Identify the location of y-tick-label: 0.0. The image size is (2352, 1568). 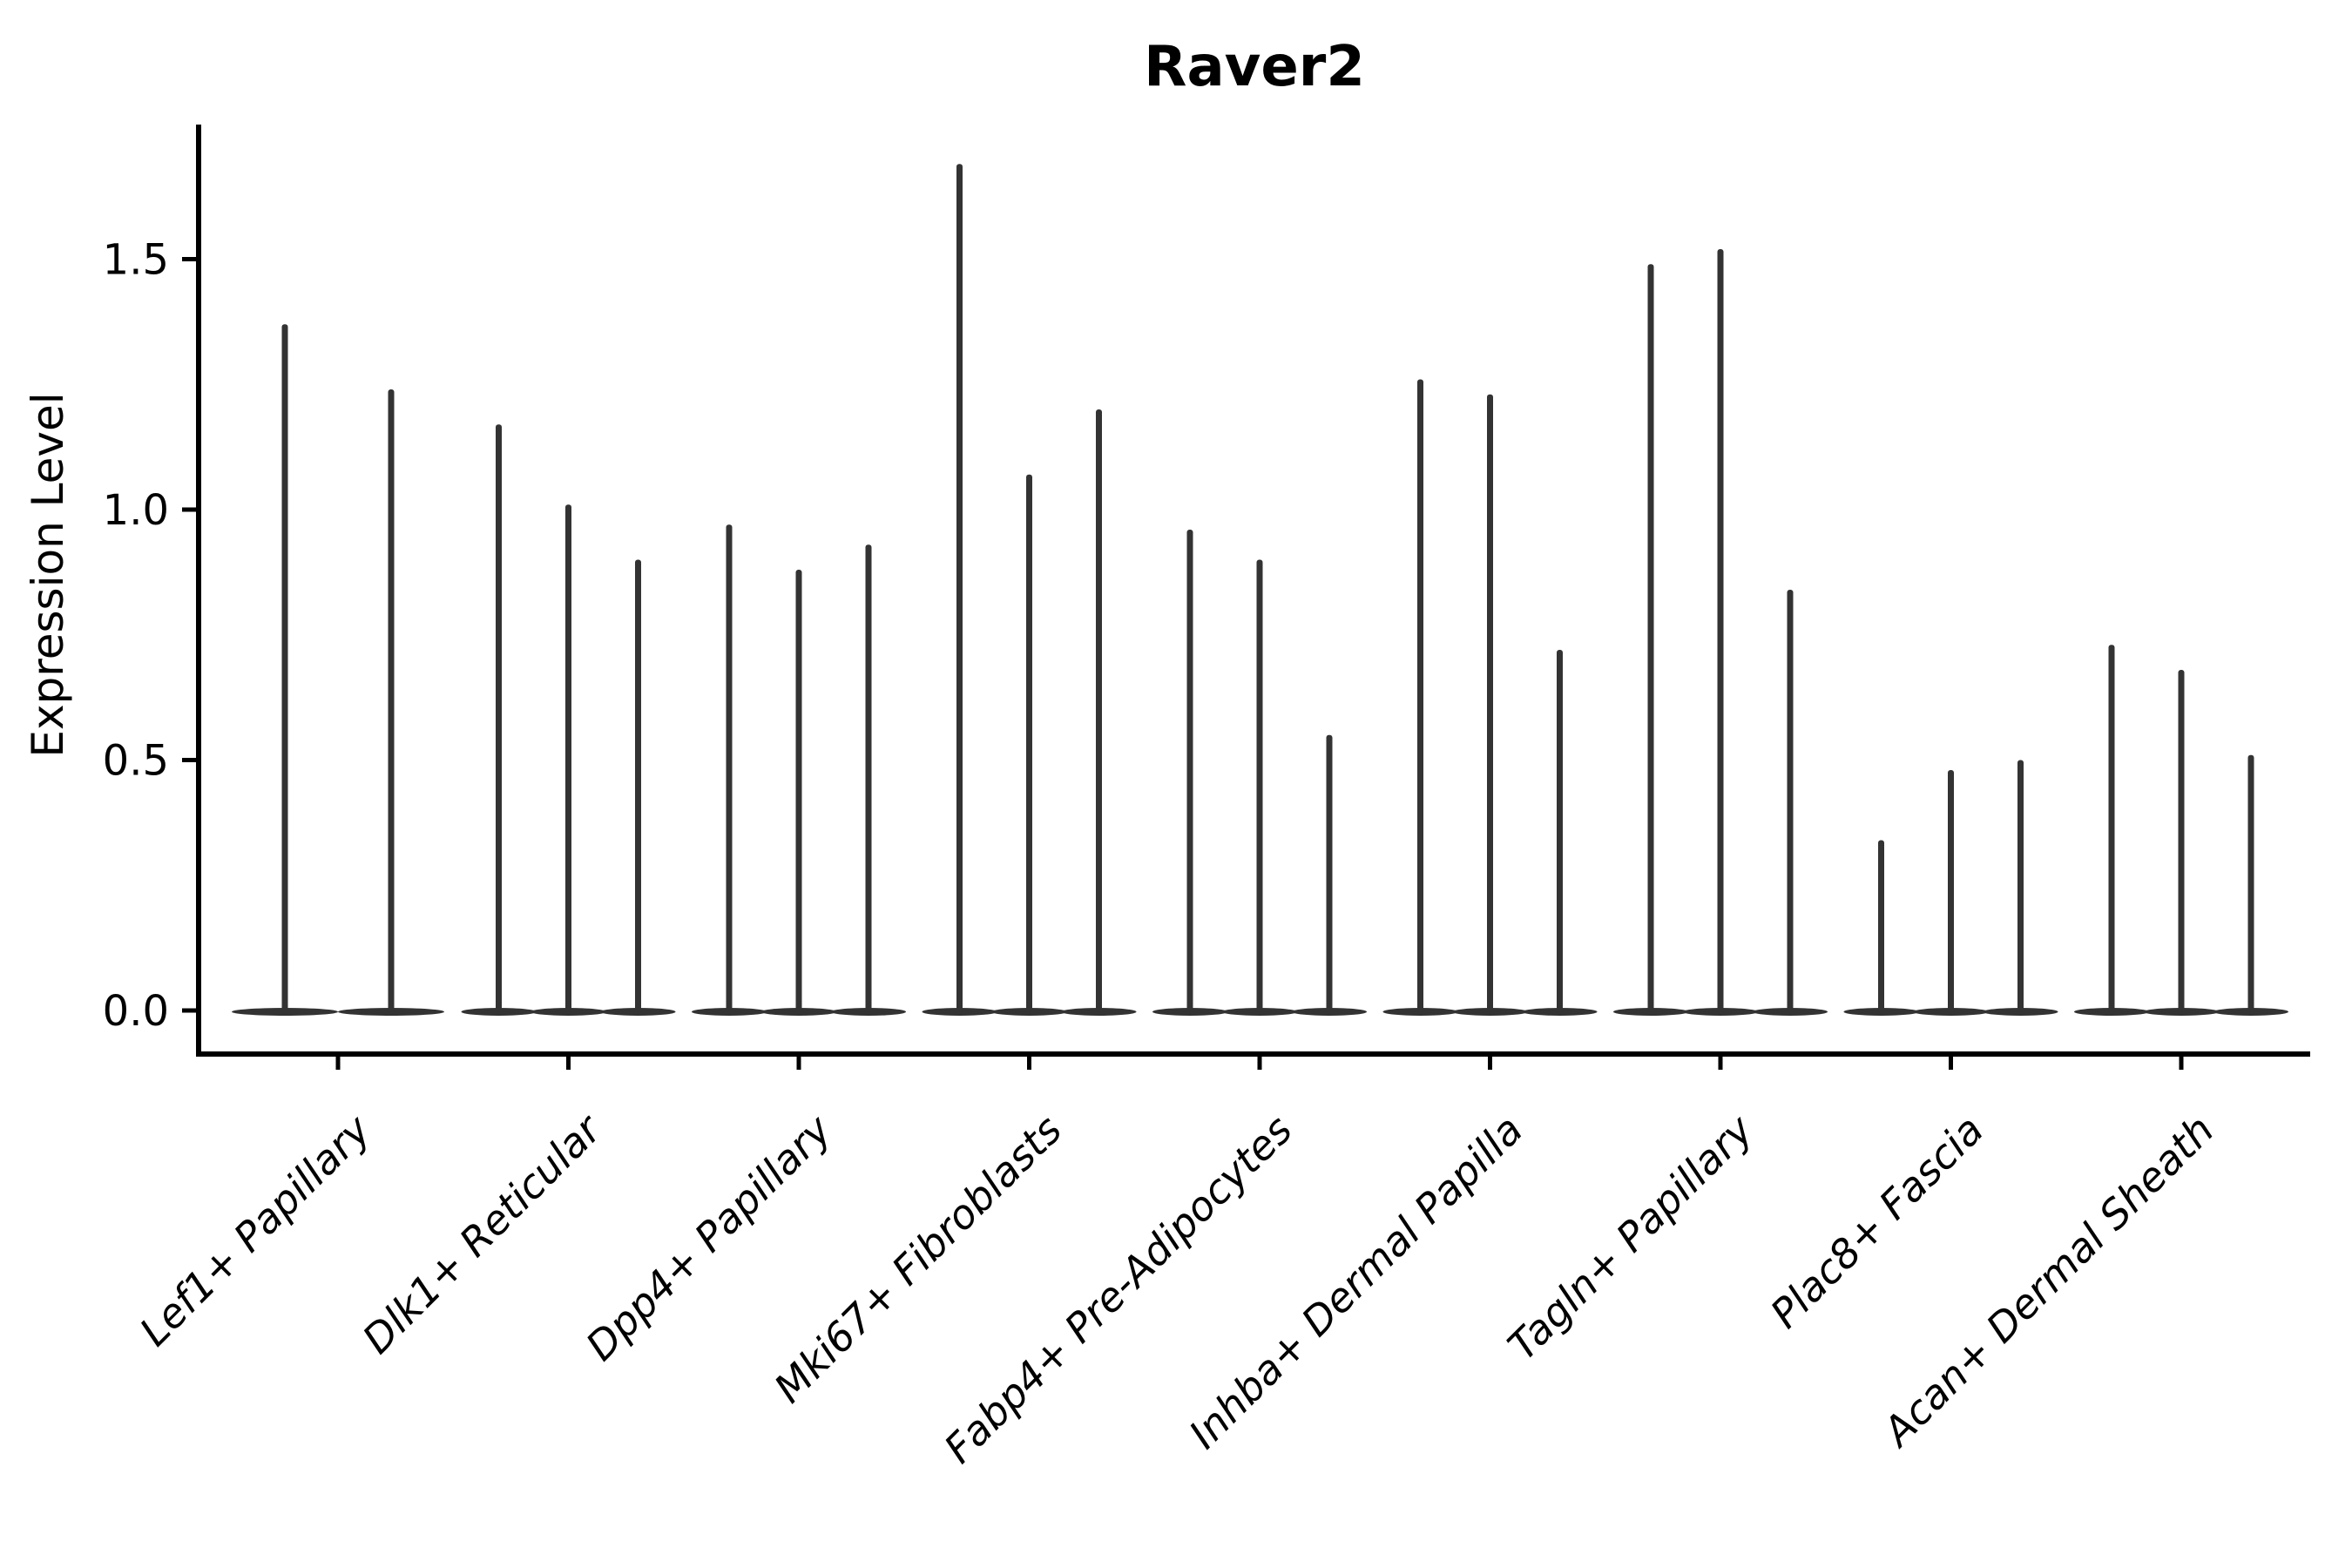
(136, 1012).